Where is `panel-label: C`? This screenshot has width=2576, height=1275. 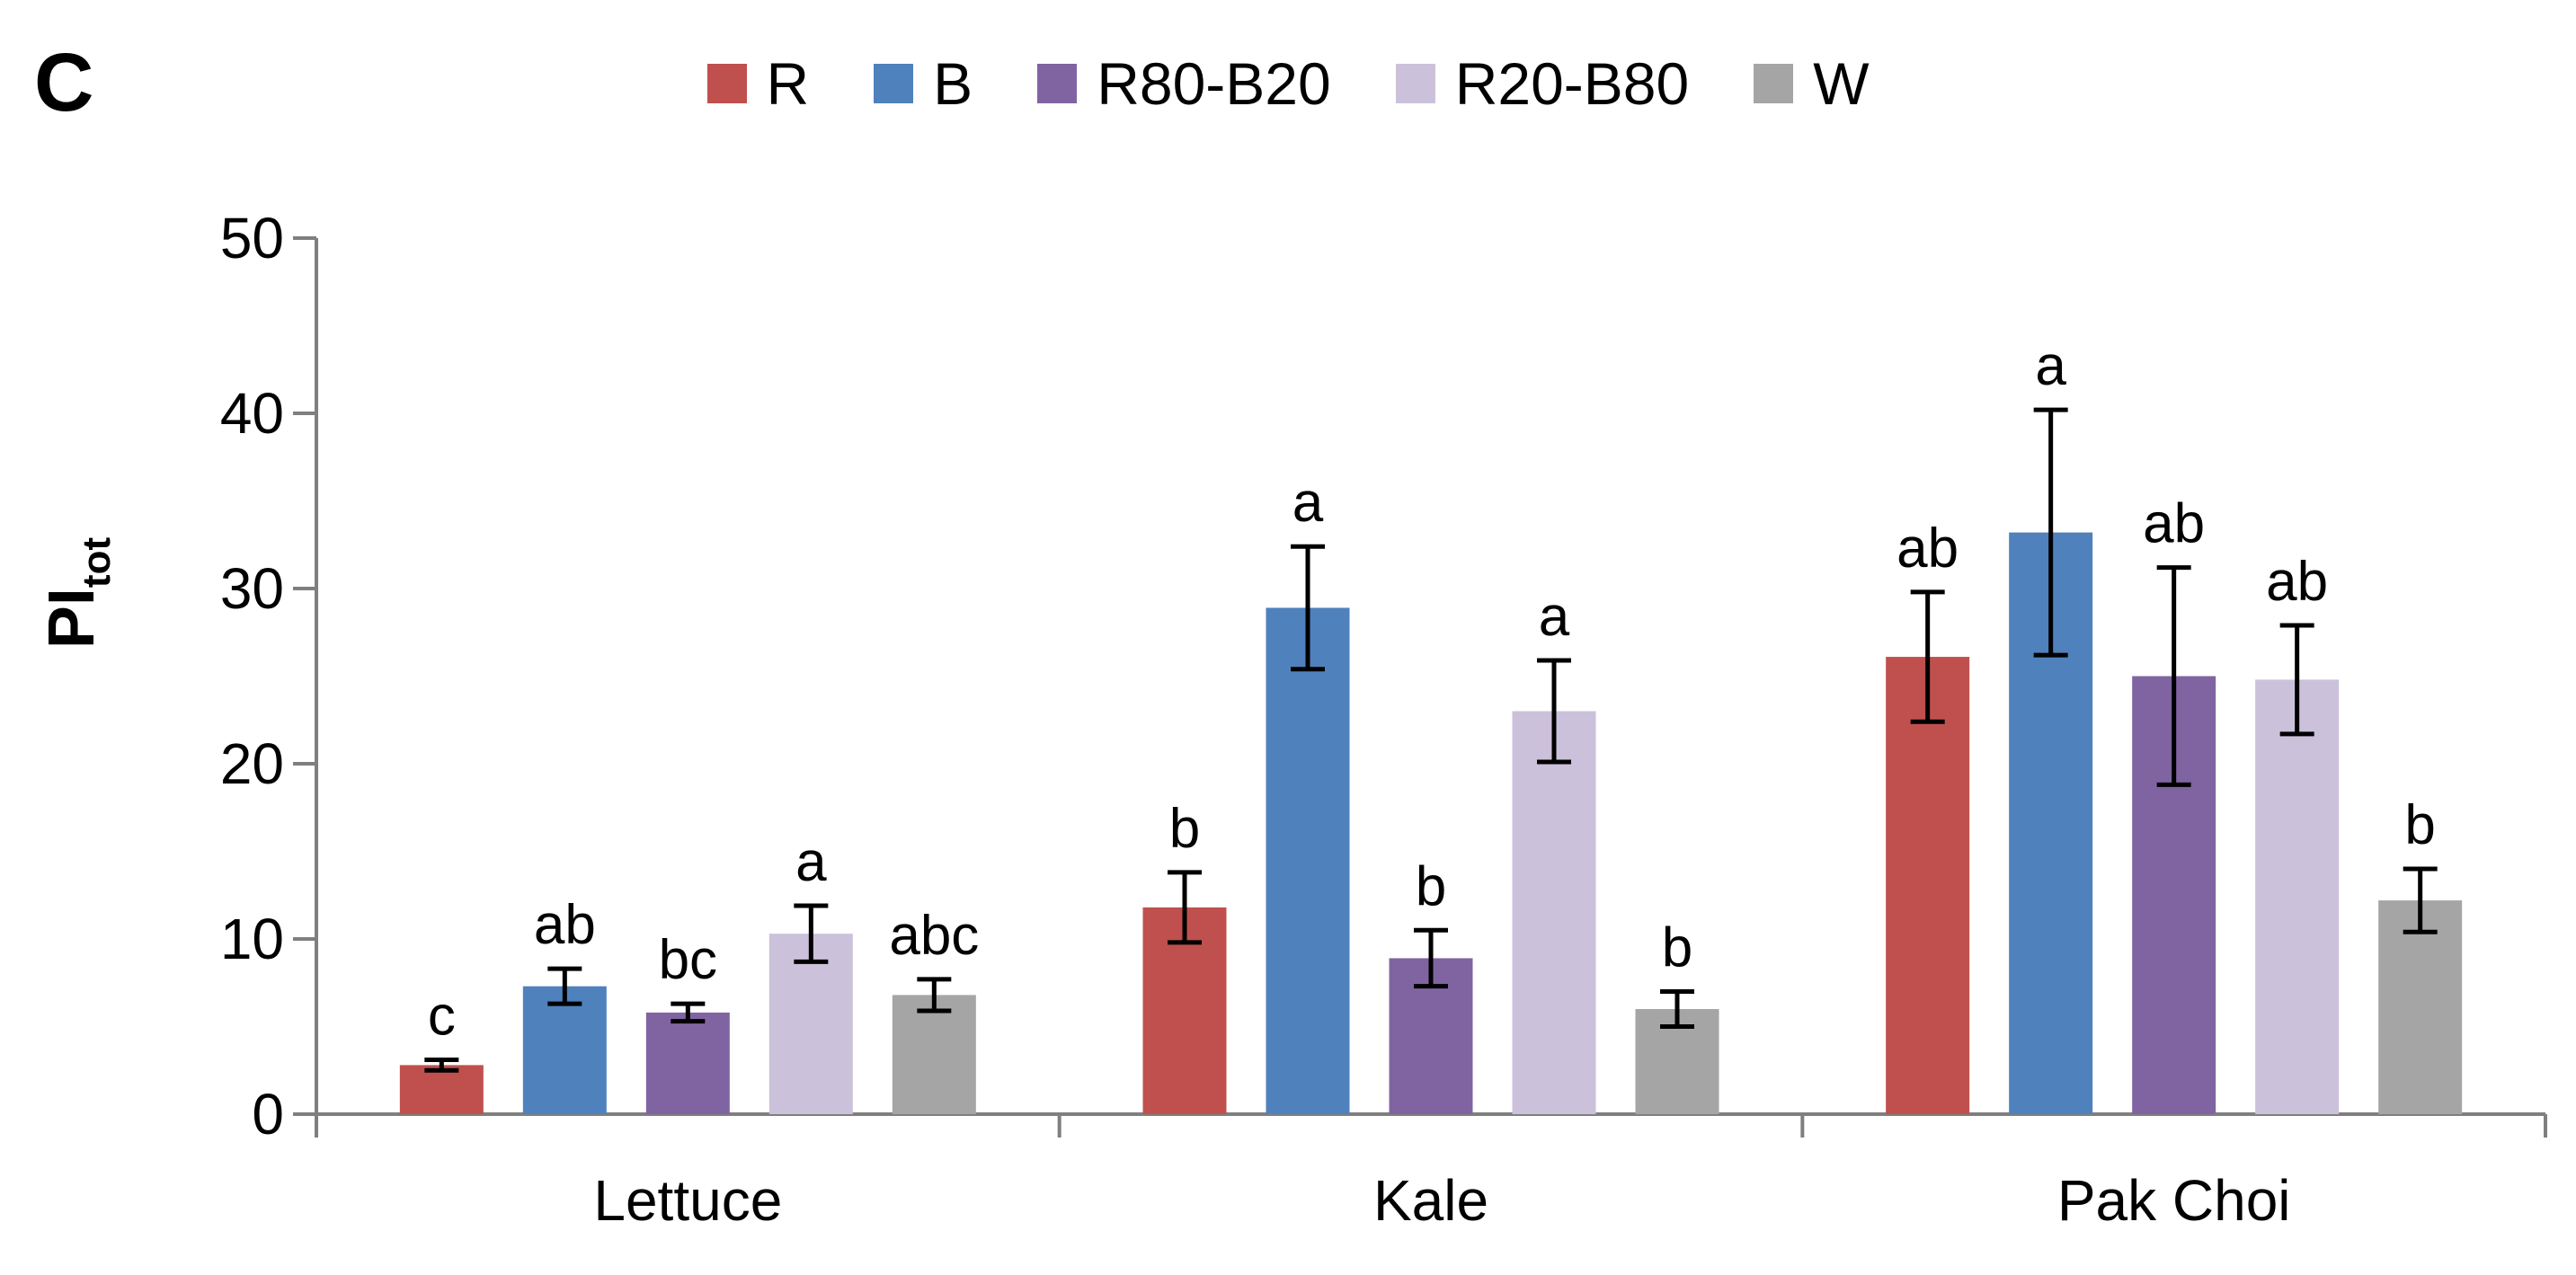
panel-label: C is located at coordinates (64, 82).